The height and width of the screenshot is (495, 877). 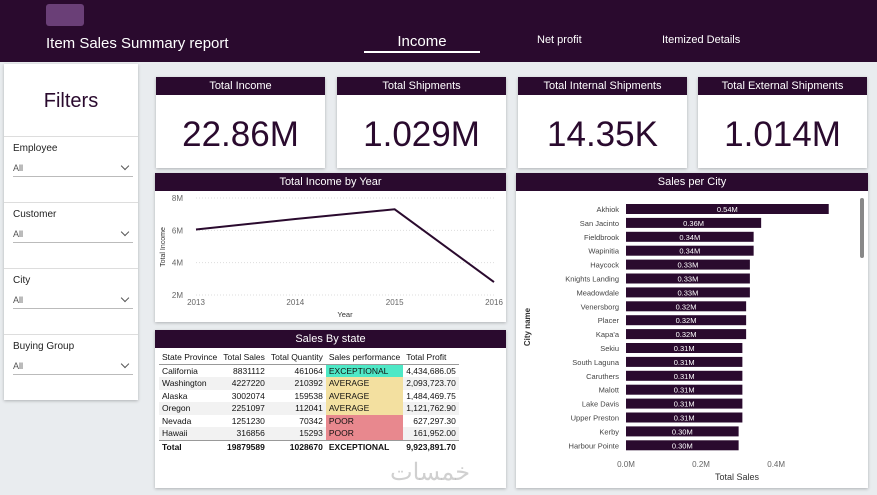 What do you see at coordinates (692, 182) in the screenshot?
I see `card-title: Sales per City` at bounding box center [692, 182].